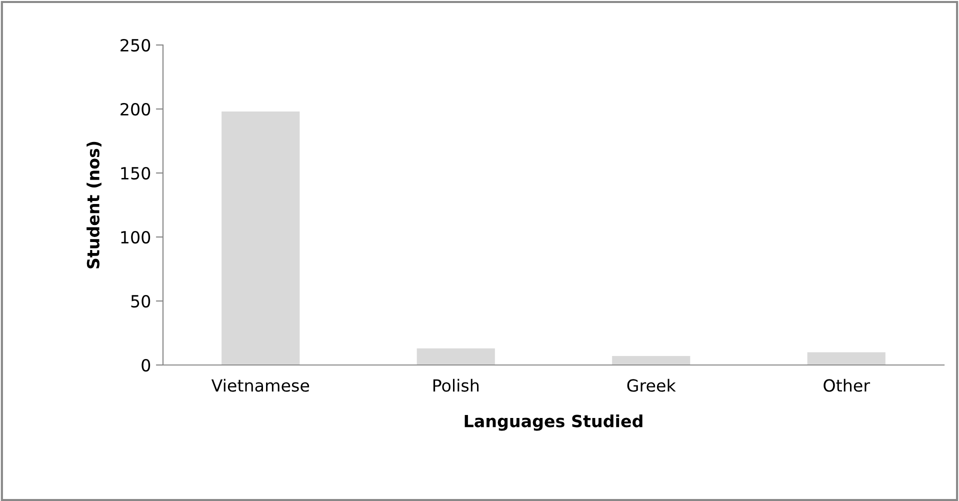  I want to click on y-tick-label: 0, so click(146, 365).